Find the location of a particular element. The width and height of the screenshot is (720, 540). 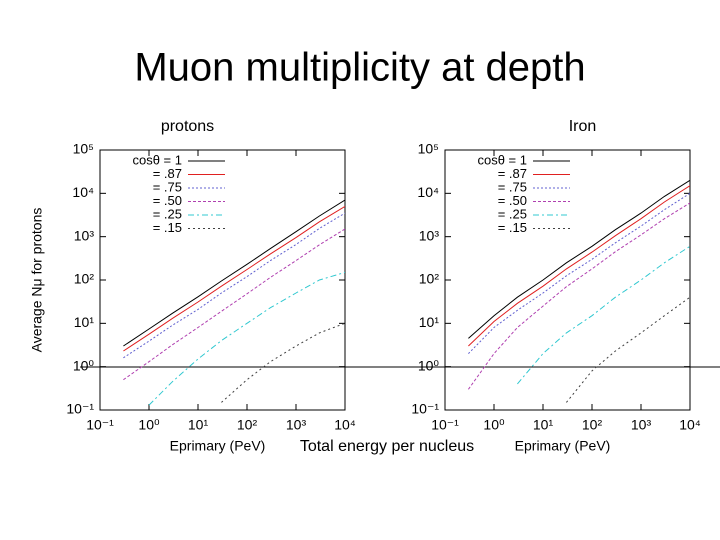

y-axis-label: Average Nμ for protons is located at coordinates (37, 280).